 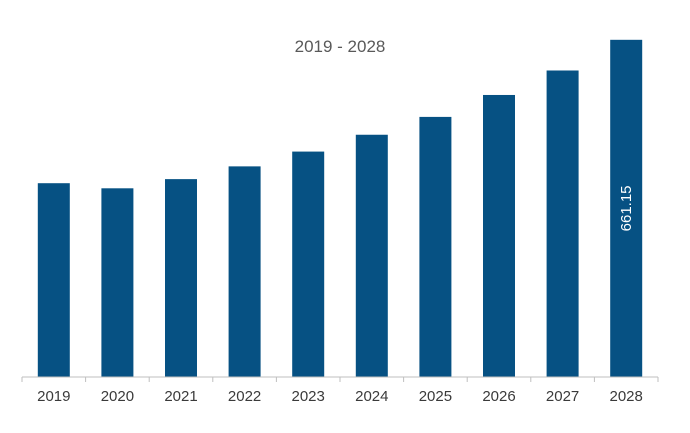 What do you see at coordinates (371, 396) in the screenshot?
I see `x-tick-label-2024: 2024` at bounding box center [371, 396].